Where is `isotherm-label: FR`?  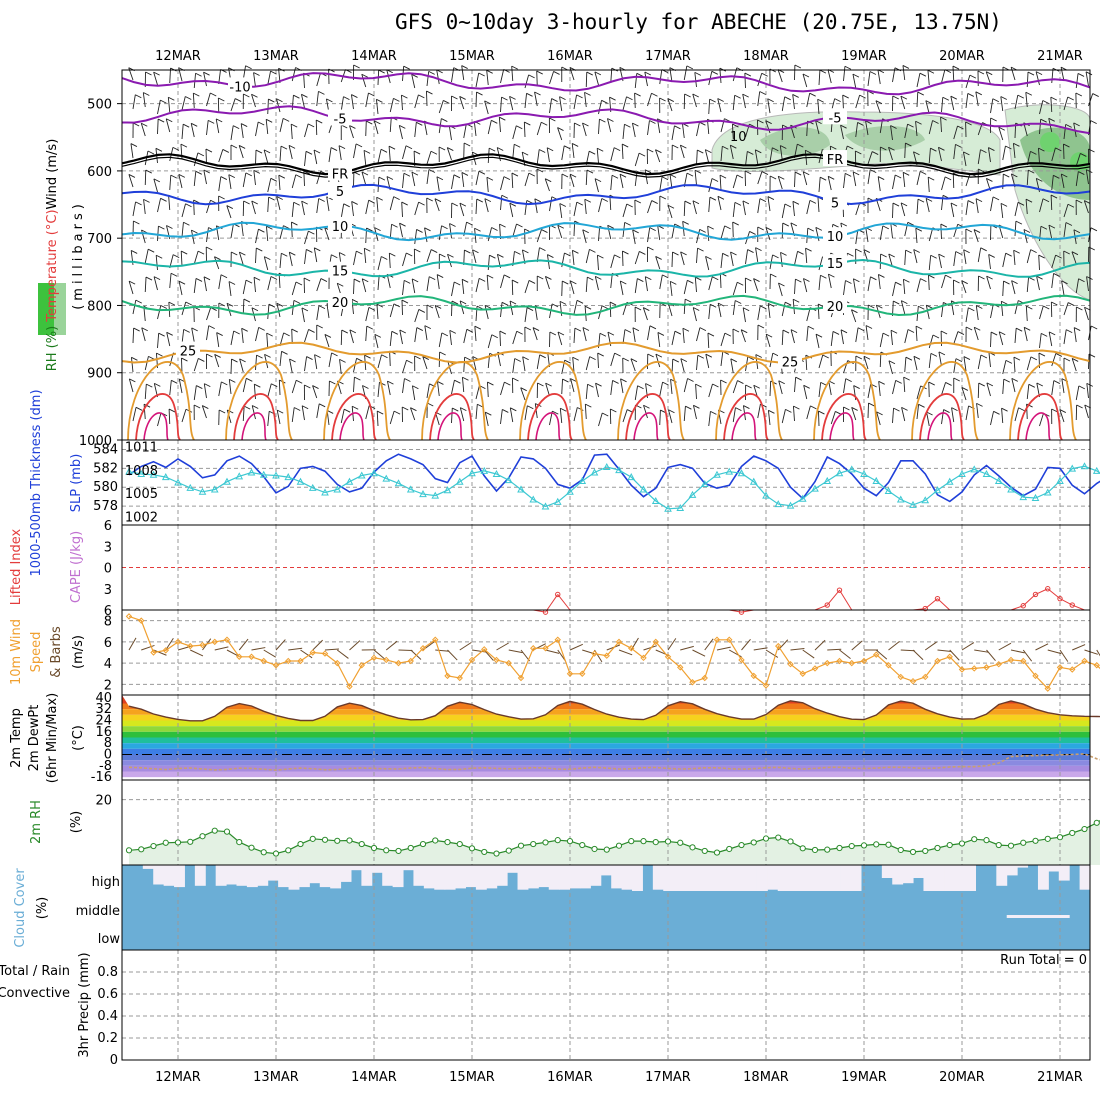
isotherm-label: FR is located at coordinates (340, 175).